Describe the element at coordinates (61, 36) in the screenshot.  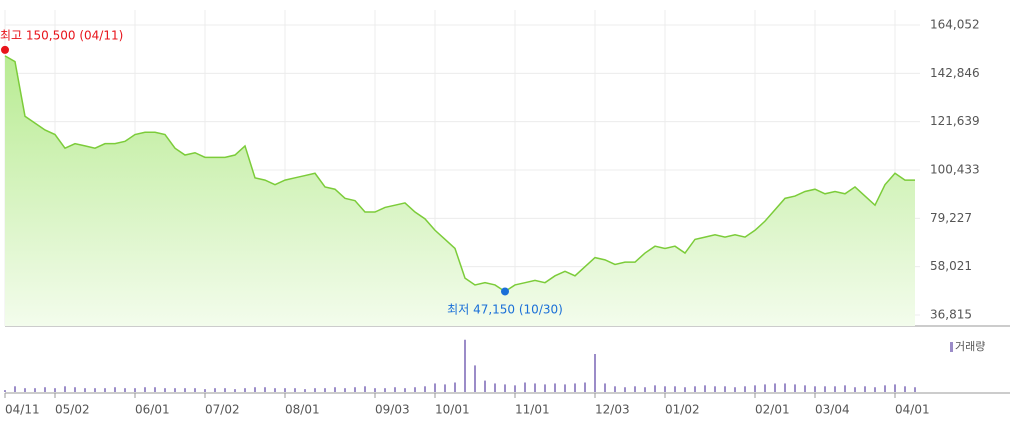
I see `high-label: 최고 150,500 (04/11)` at that location.